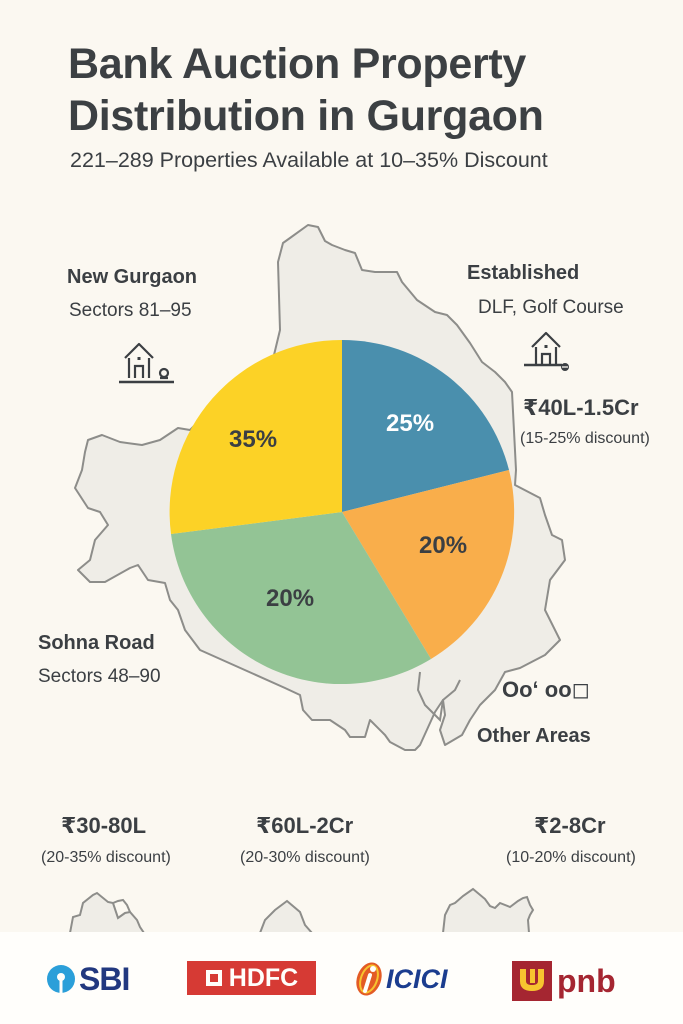  What do you see at coordinates (428, 564) in the screenshot?
I see `pie-slice-other-areas` at bounding box center [428, 564].